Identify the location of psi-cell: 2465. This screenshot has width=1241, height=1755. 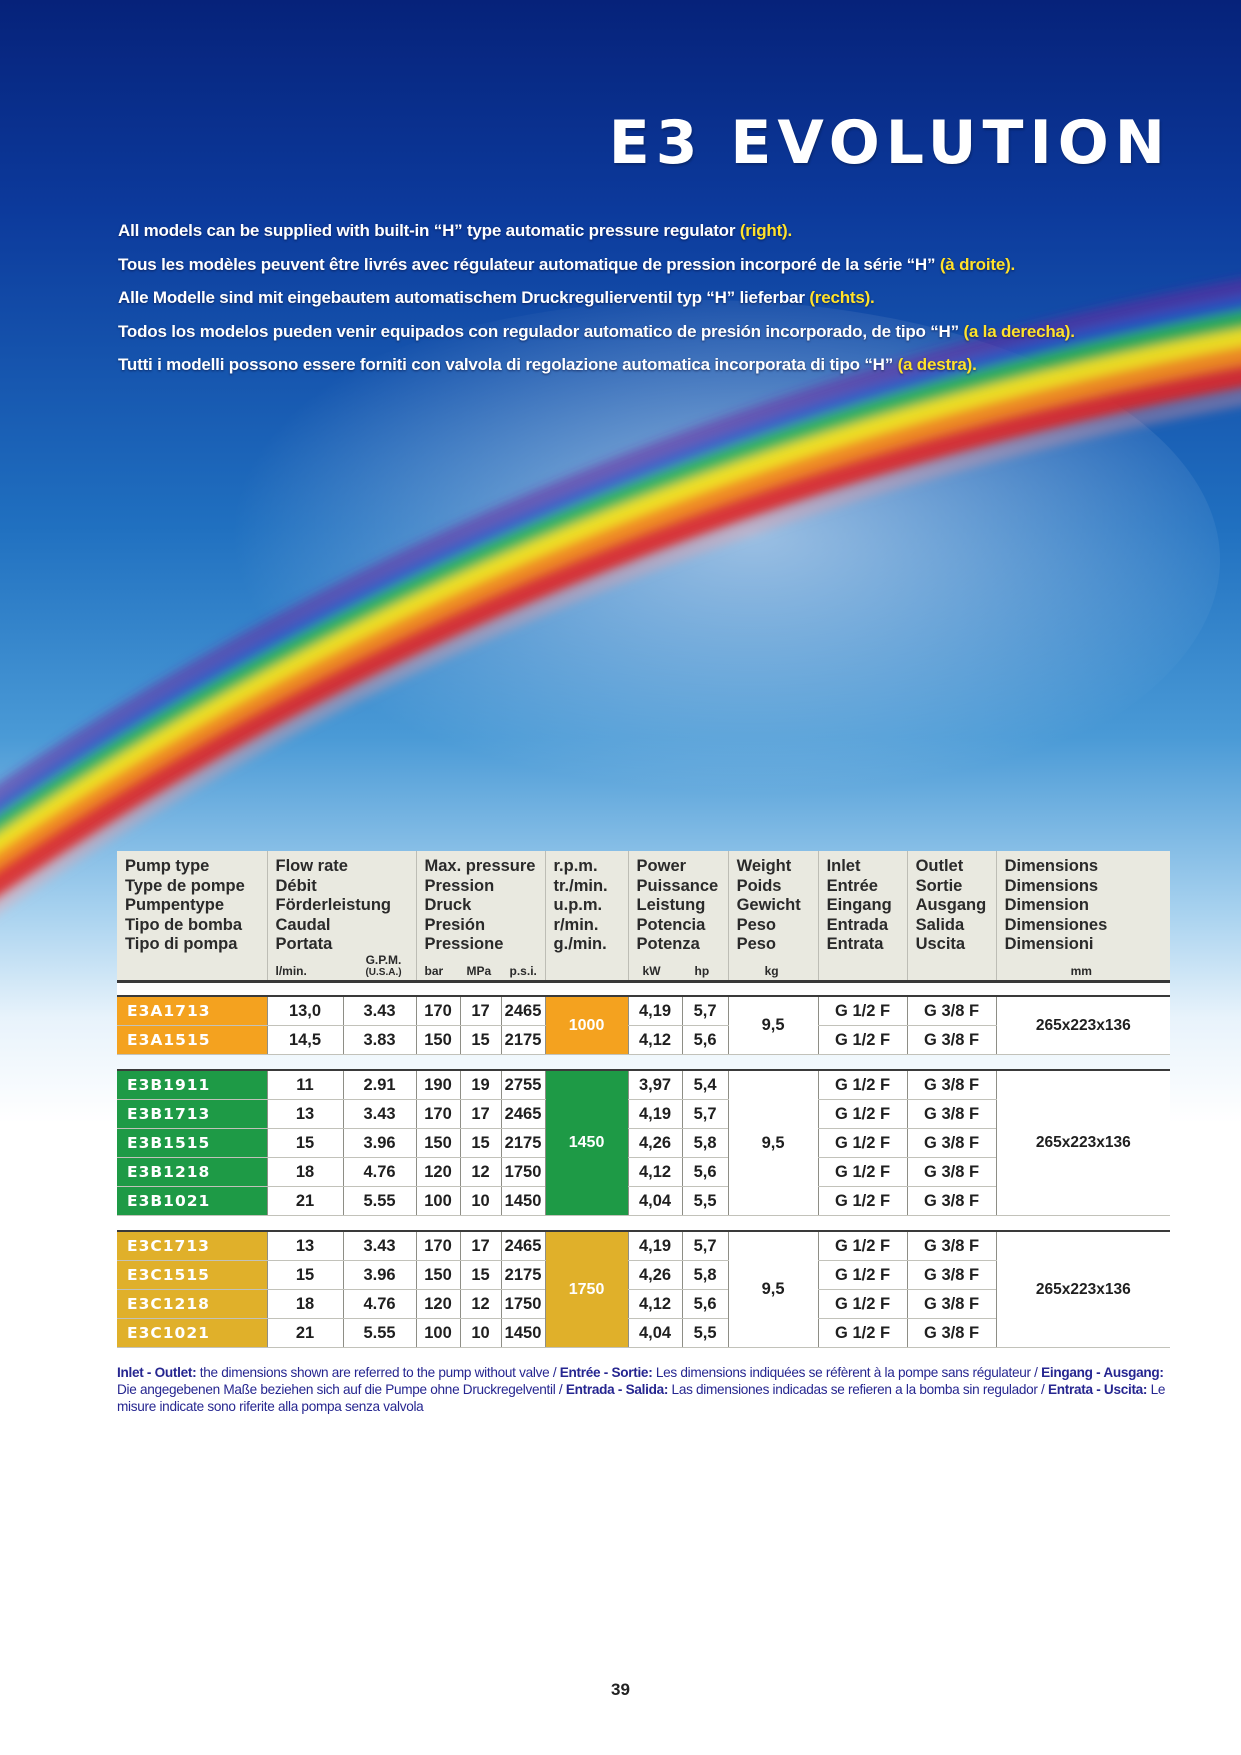
(523, 1246).